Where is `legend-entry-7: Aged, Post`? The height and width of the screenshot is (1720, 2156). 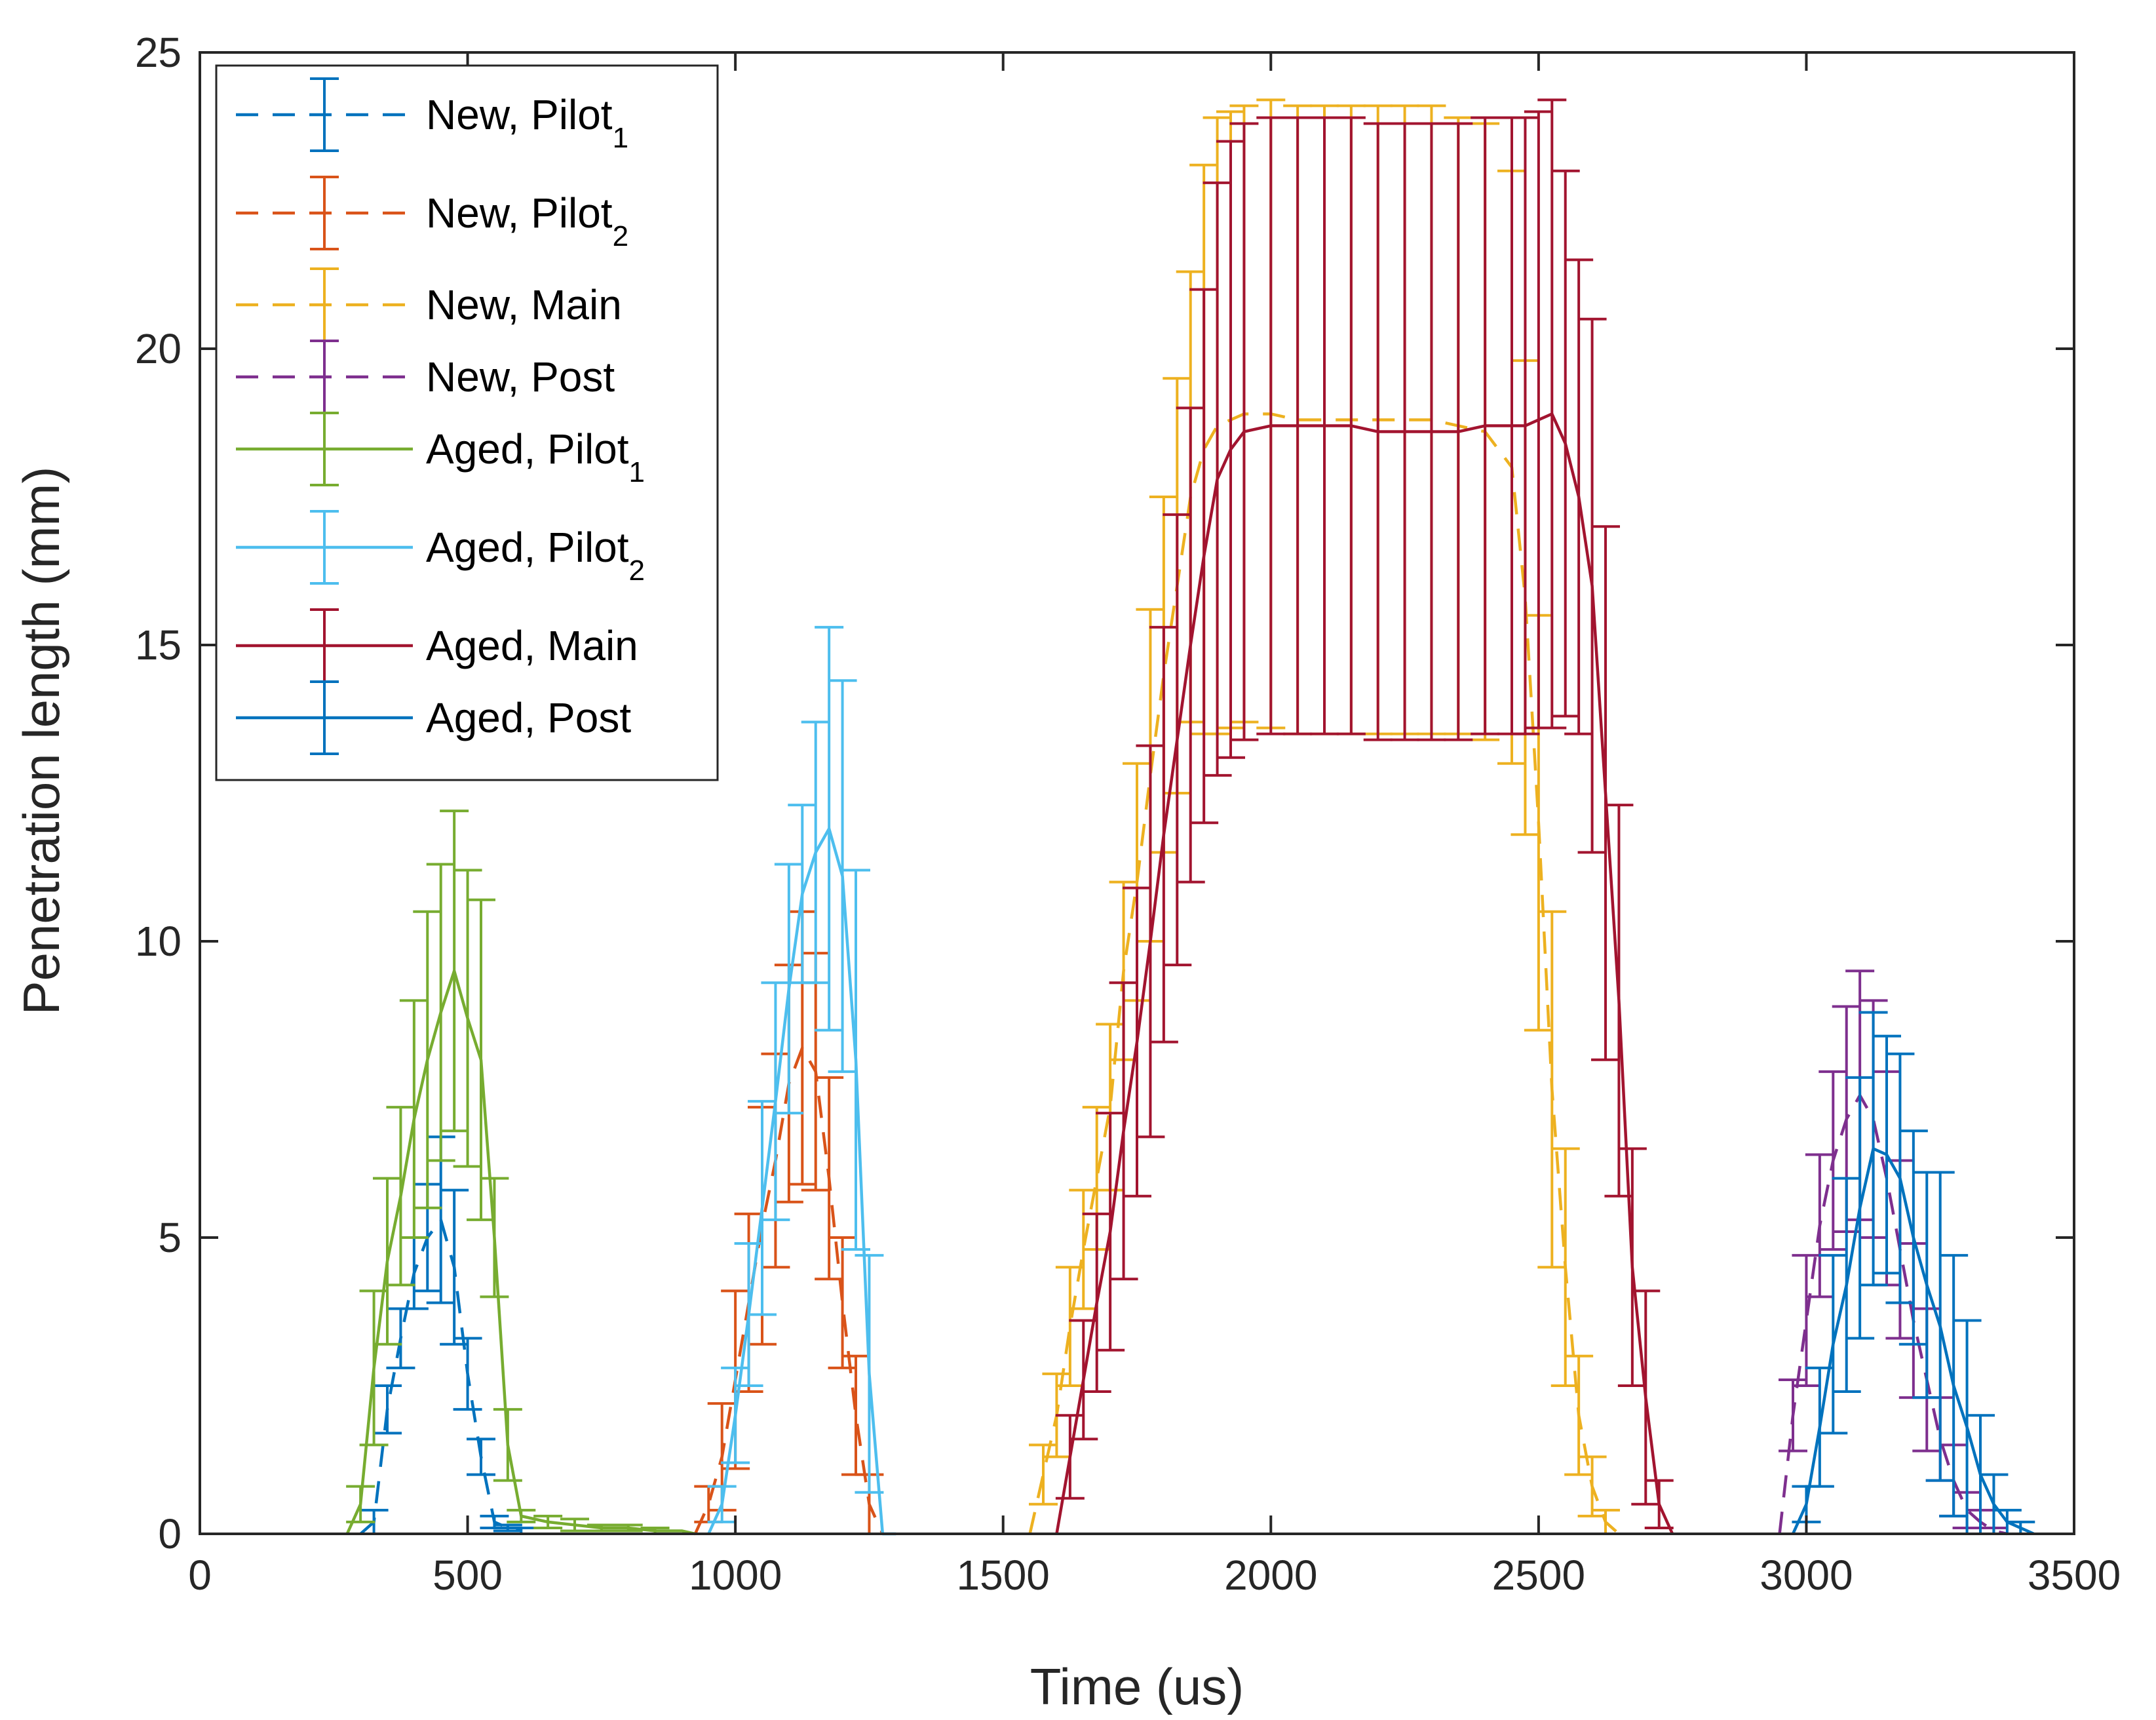
legend-entry-7: Aged, Post is located at coordinates (433, 718).